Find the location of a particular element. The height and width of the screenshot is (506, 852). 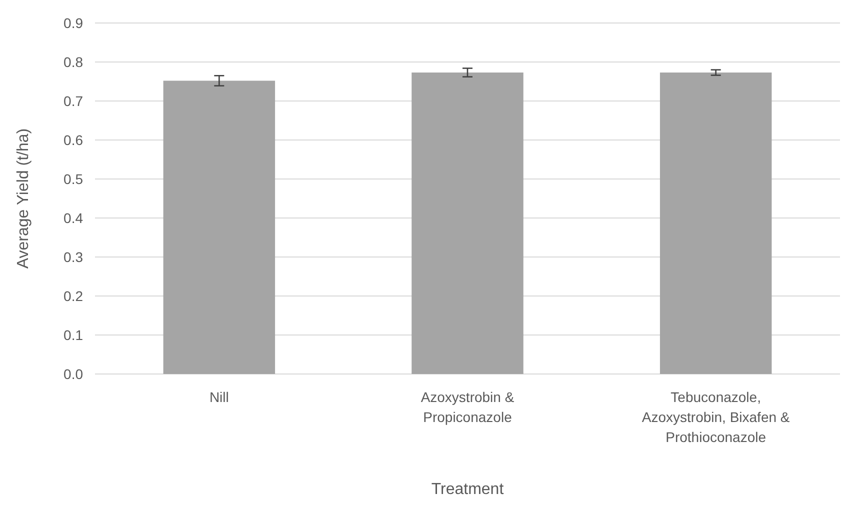

x-tick-label: Azoxystrobin & Propiconazole is located at coordinates (467, 407).